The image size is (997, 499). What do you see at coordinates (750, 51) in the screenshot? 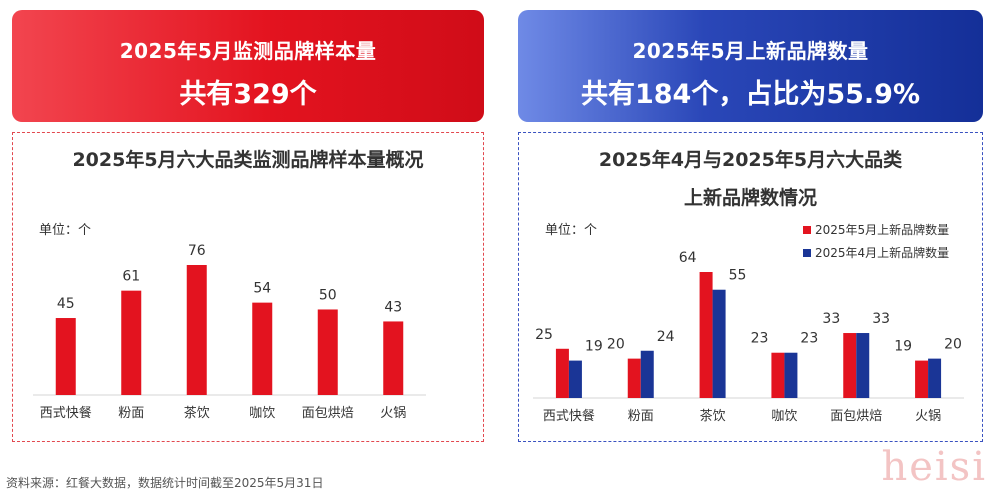
I see `new-brands-banner-title: 2025年5月上新品牌数量` at bounding box center [750, 51].